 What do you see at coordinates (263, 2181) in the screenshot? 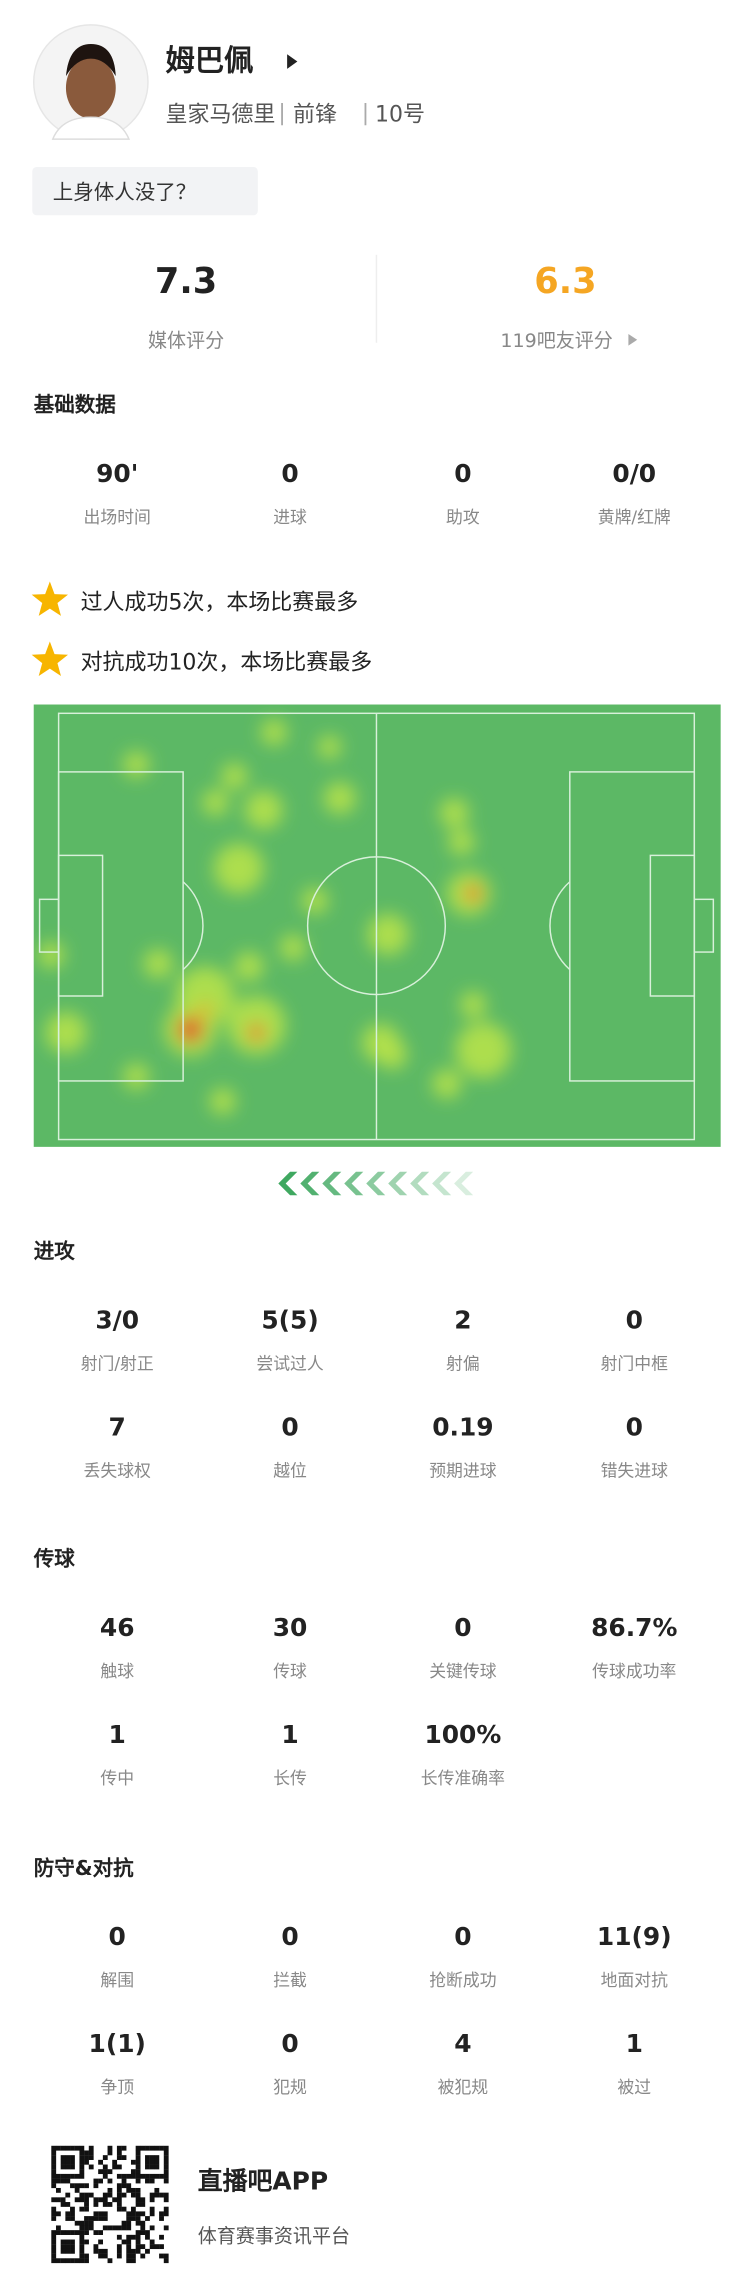
I see `app-name: 直播吧APP` at bounding box center [263, 2181].